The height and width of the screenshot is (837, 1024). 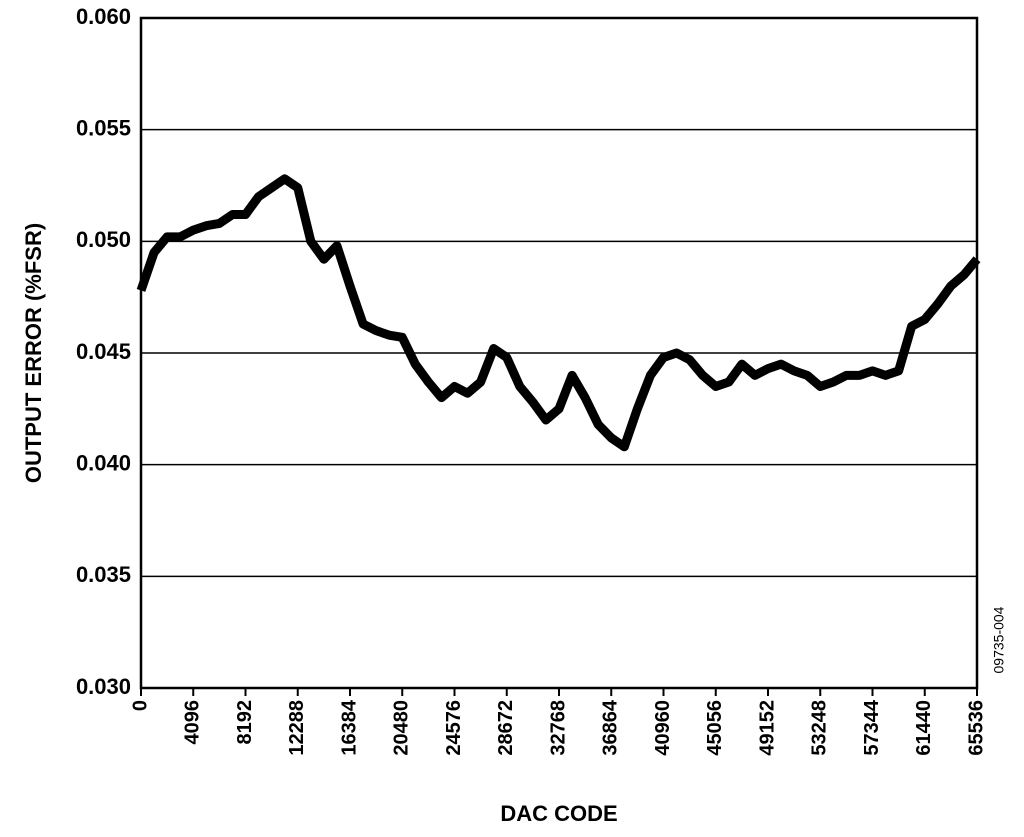 What do you see at coordinates (663, 728) in the screenshot?
I see `x-tick-label: 40960` at bounding box center [663, 728].